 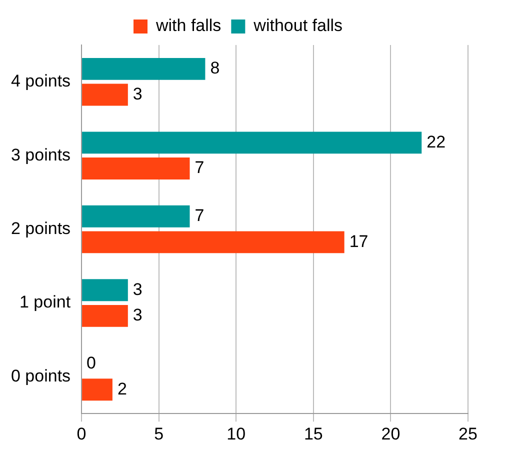 What do you see at coordinates (236, 434) in the screenshot?
I see `x-tick-label: 10` at bounding box center [236, 434].